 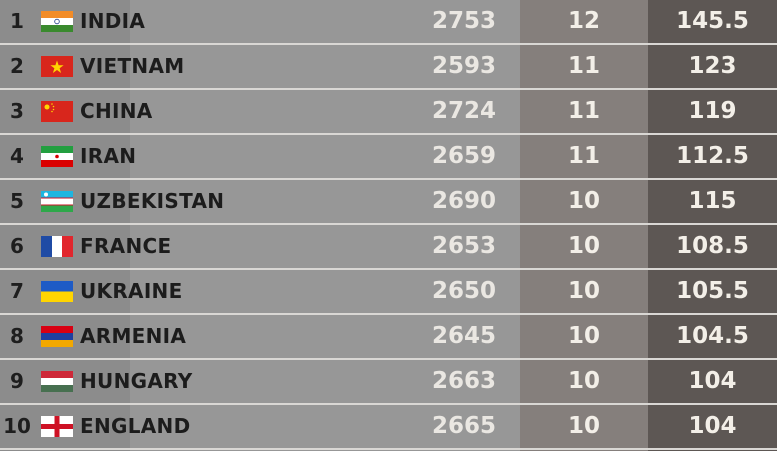 What do you see at coordinates (17, 66) in the screenshot?
I see `rank: 2` at bounding box center [17, 66].